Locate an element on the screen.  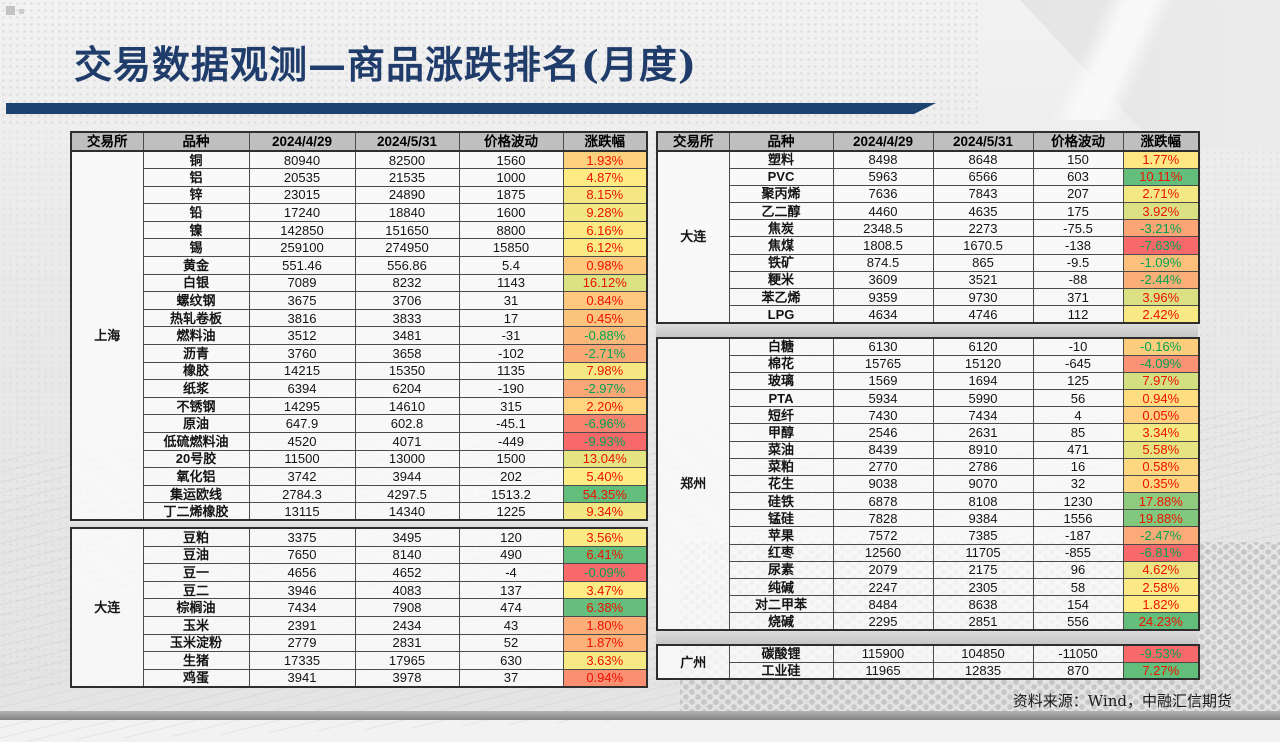
table-row: 尿素 2079 2175 96 4.62% is located at coordinates (928, 570).